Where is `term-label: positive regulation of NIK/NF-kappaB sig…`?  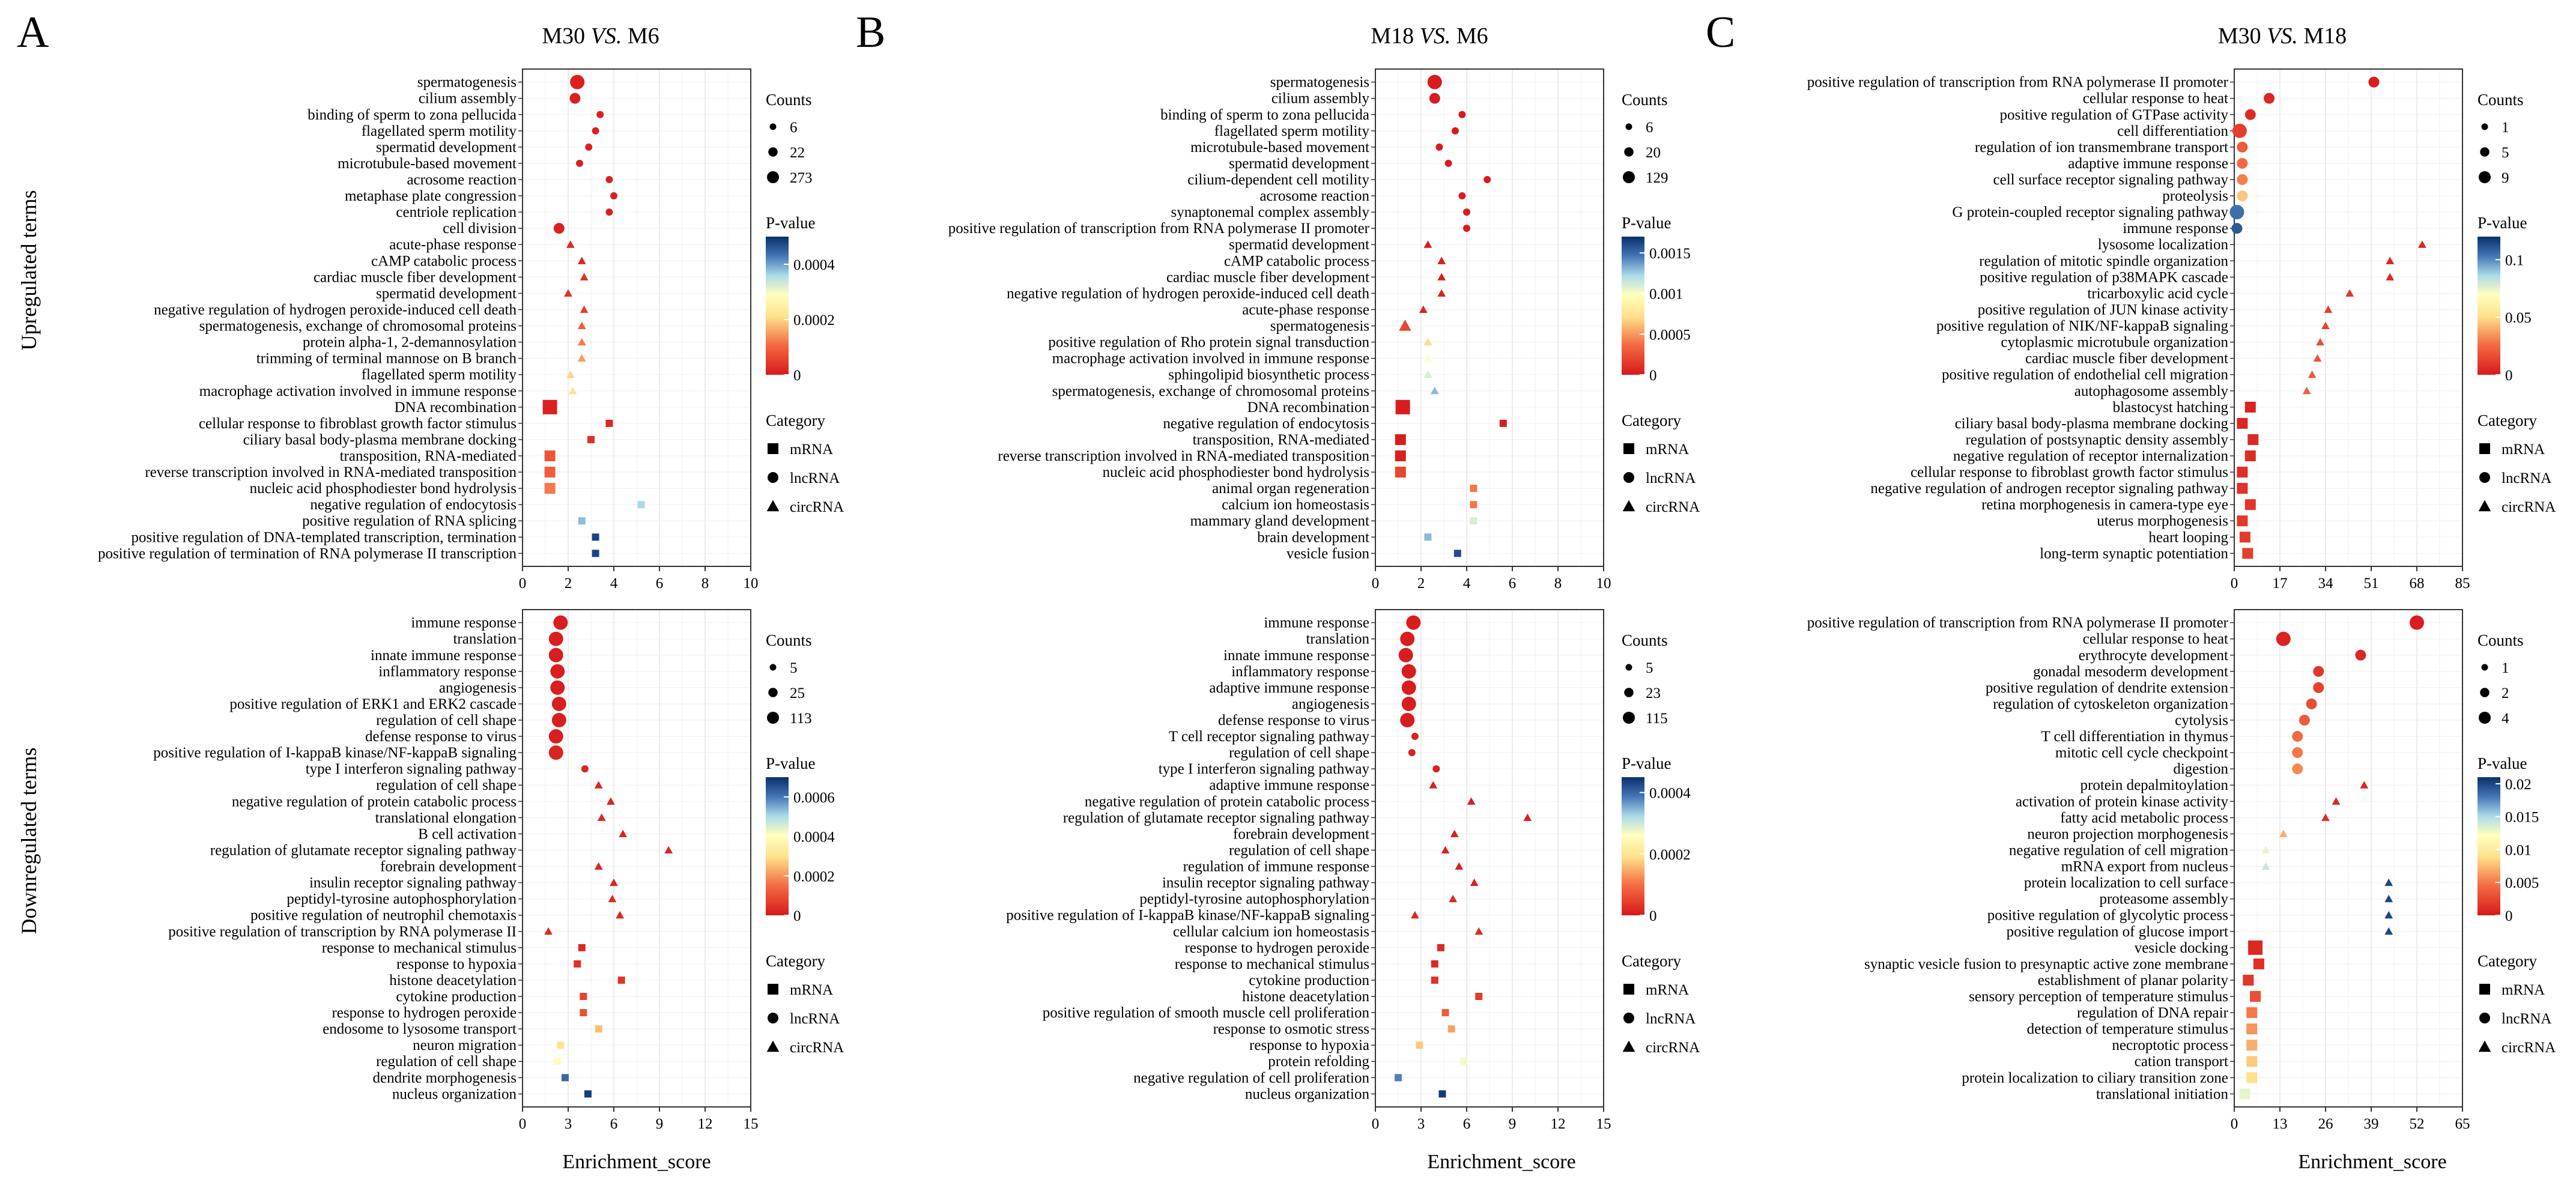 term-label: positive regulation of NIK/NF-kappaB sig… is located at coordinates (2082, 326).